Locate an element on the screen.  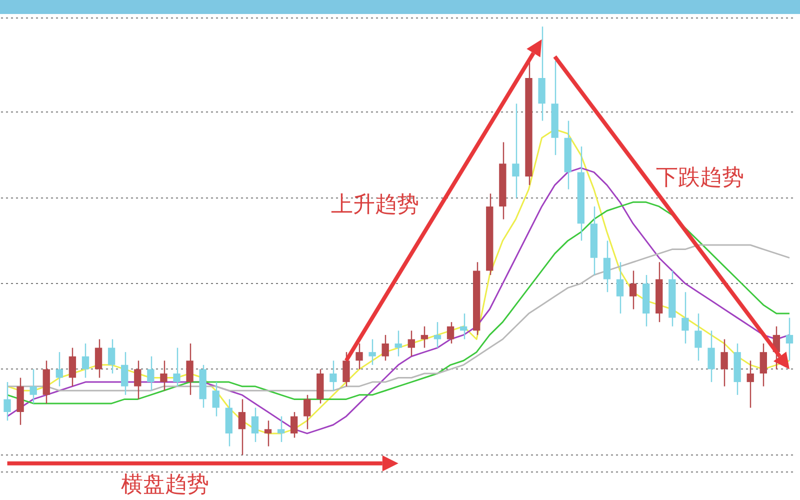
text: 横盘趋势 is located at coordinates (165, 485).